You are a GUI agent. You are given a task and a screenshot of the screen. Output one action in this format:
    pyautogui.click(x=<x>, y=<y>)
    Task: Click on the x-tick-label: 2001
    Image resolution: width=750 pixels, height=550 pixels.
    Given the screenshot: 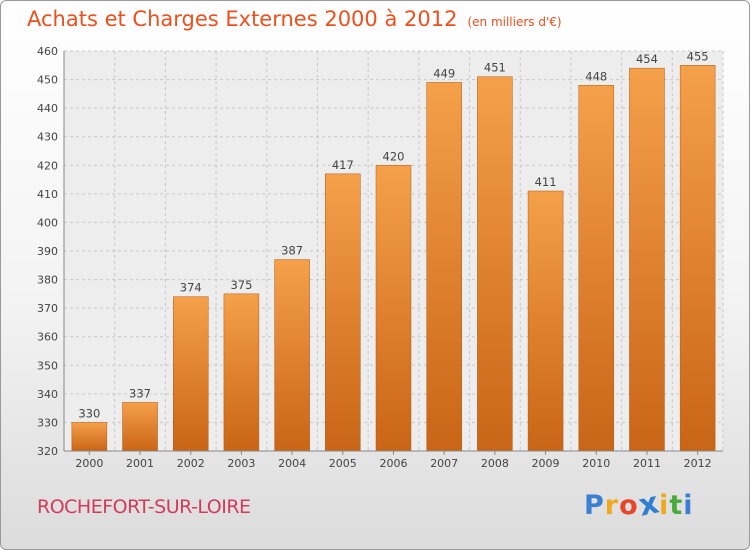 What is the action you would take?
    pyautogui.click(x=140, y=463)
    